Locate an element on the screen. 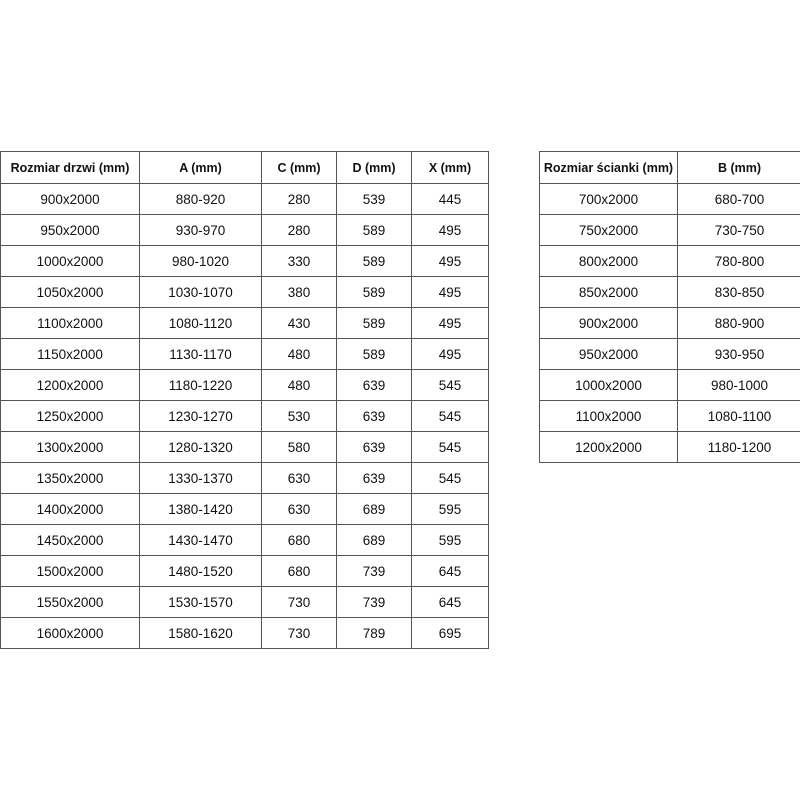  table-row: 1350x2000 1330-1370 630 639 545 is located at coordinates (244, 478).